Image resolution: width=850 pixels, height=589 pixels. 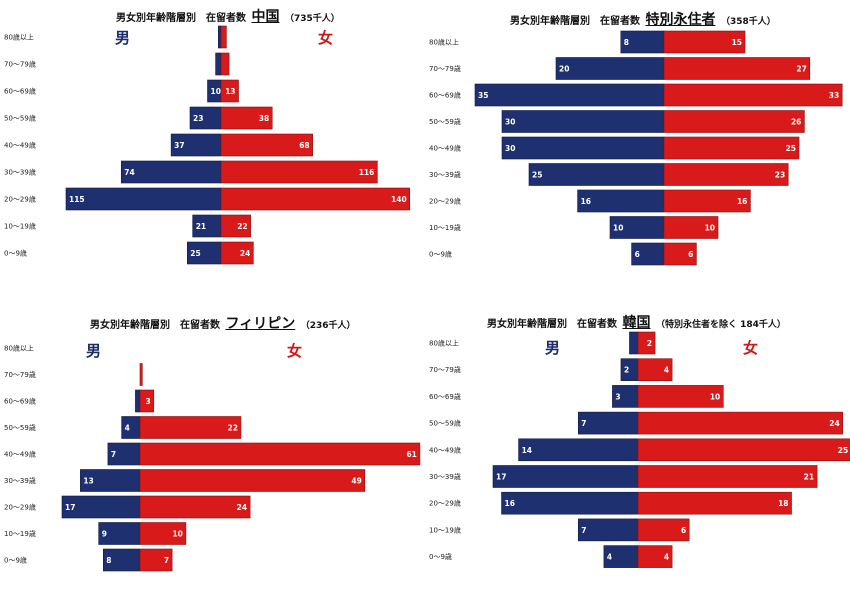 I want to click on female-value-label: 6, so click(x=683, y=530).